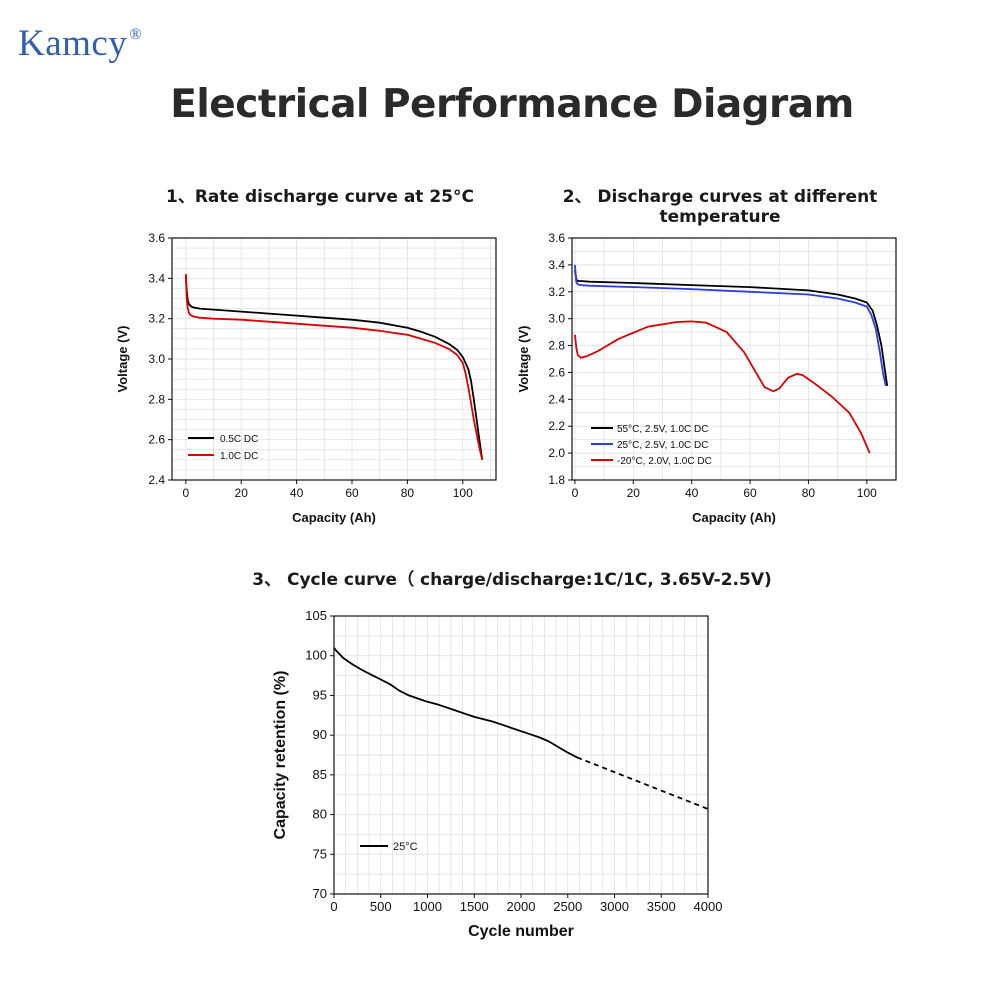  Describe the element at coordinates (474, 906) in the screenshot. I see `x-tick-label: 1500` at that location.